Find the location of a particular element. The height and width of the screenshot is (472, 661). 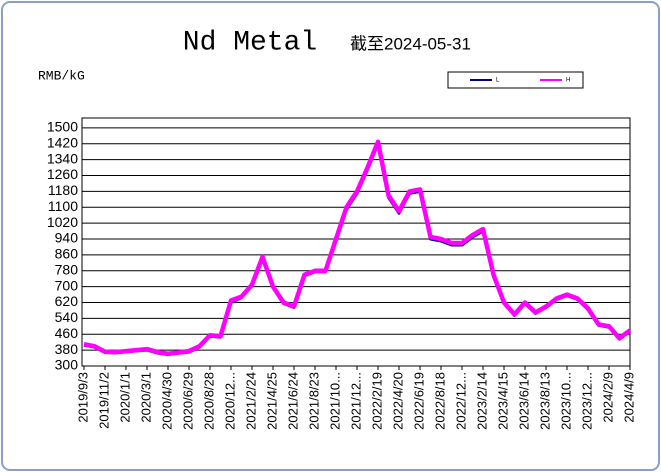

x-tick-label: 2020/3/1 is located at coordinates (145, 397).